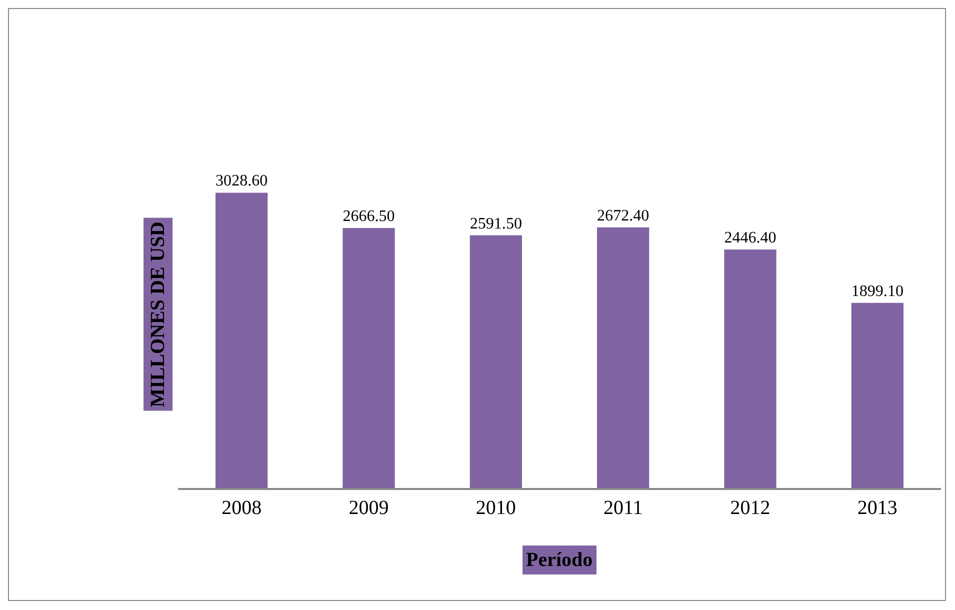 Image resolution: width=955 pixels, height=610 pixels. What do you see at coordinates (623, 215) in the screenshot?
I see `data-label: 2672.40` at bounding box center [623, 215].